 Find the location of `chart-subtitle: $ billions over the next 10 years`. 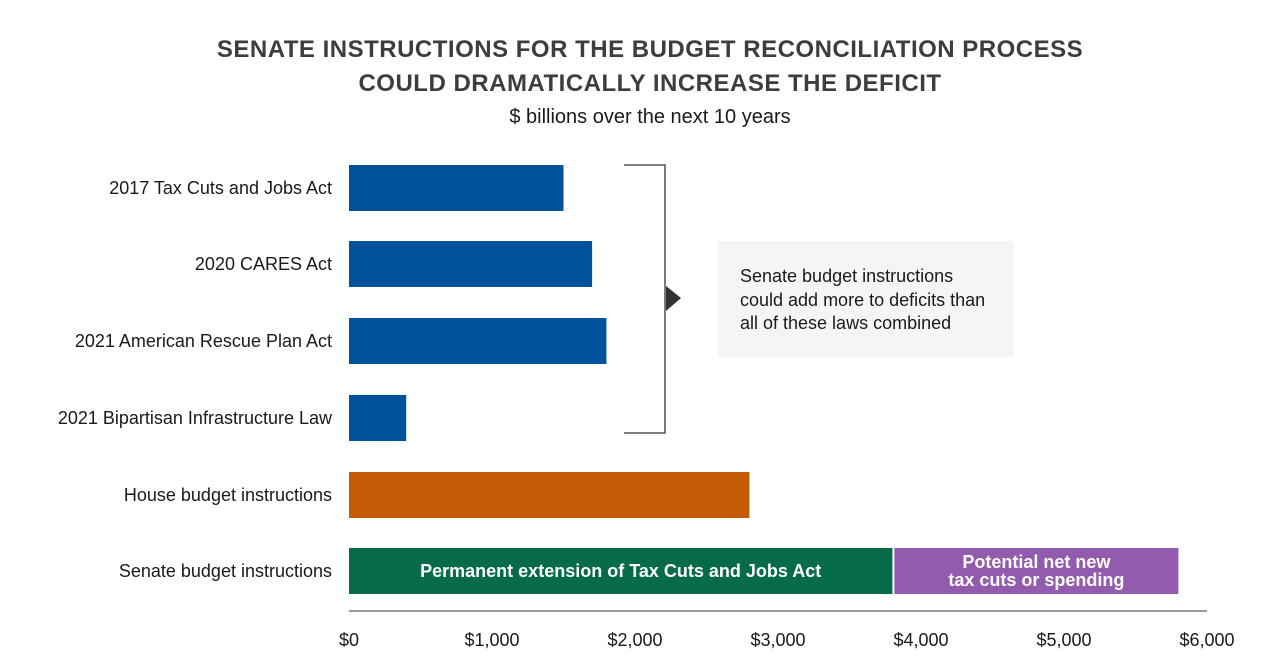

chart-subtitle: $ billions over the next 10 years is located at coordinates (650, 117).